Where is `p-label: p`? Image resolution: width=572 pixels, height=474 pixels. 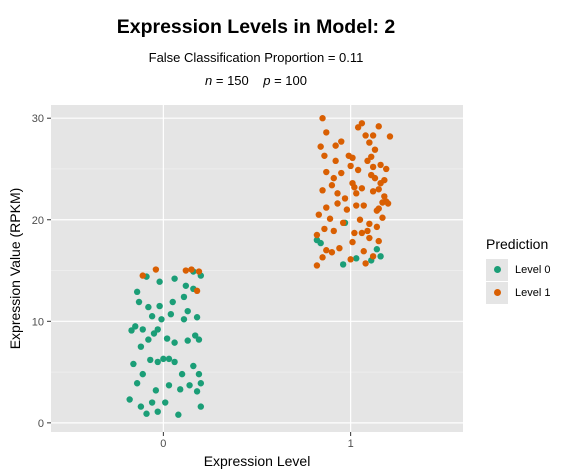
p-label: p is located at coordinates (267, 80).